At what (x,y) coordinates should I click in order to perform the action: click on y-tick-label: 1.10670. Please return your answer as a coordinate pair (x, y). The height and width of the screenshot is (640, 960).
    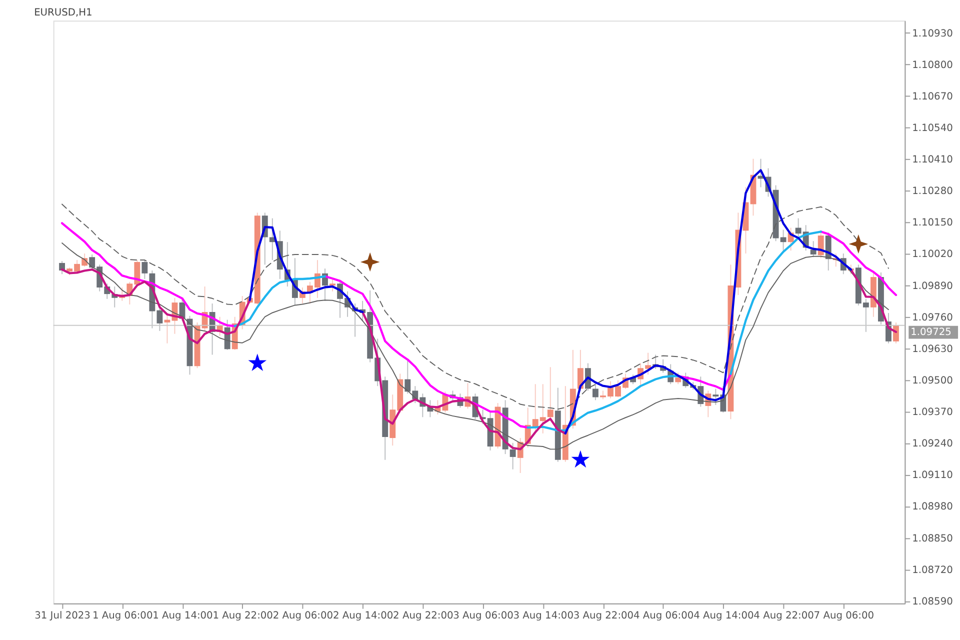
    Looking at the image, I should click on (932, 96).